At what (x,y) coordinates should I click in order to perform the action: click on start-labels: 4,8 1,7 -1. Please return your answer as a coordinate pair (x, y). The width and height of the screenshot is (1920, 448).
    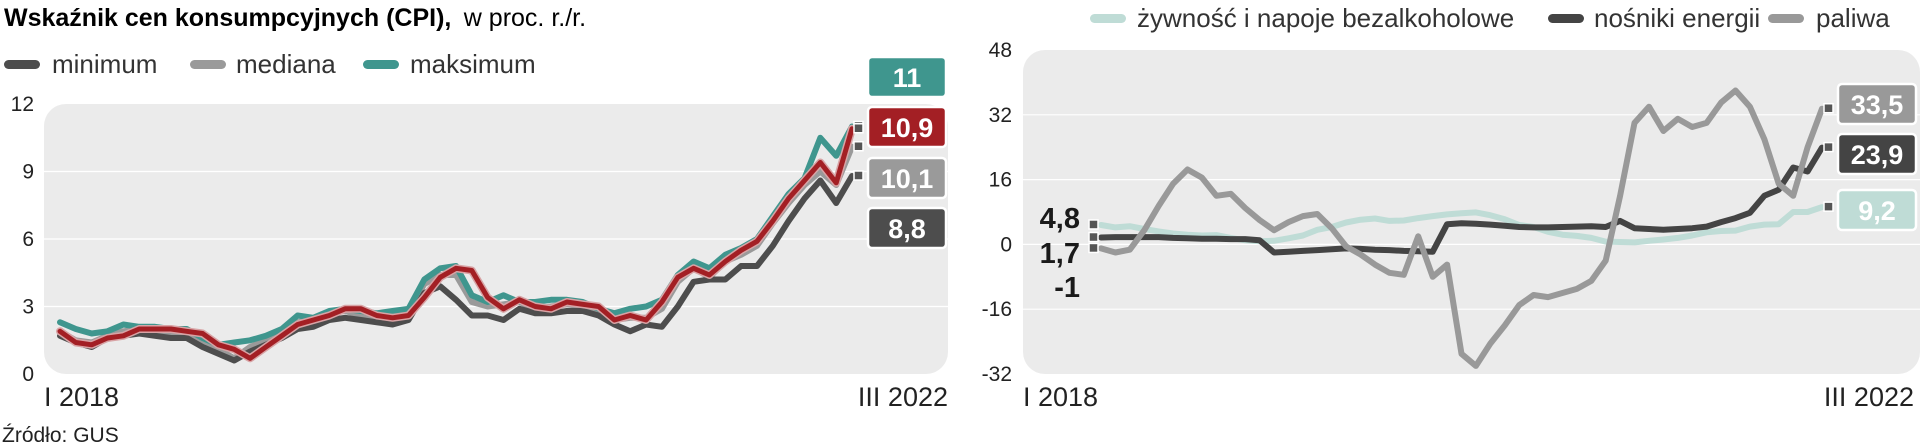
    Looking at the image, I should click on (1060, 253).